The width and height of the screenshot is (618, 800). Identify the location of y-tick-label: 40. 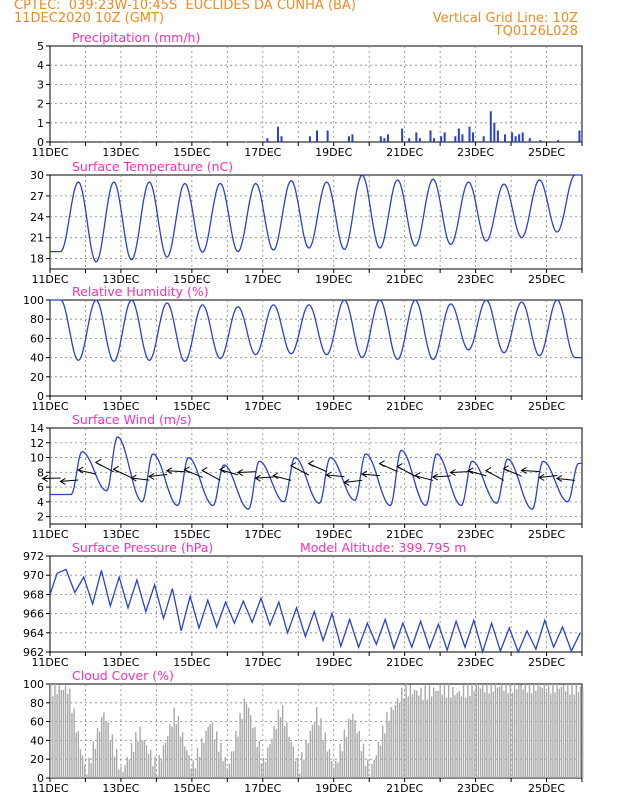
(37, 740).